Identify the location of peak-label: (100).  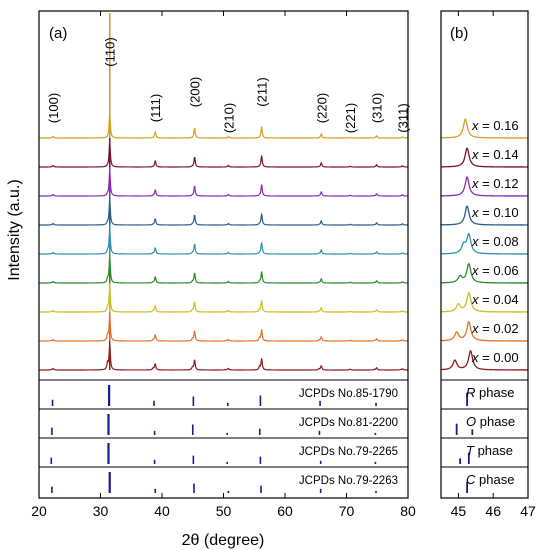
(53, 108).